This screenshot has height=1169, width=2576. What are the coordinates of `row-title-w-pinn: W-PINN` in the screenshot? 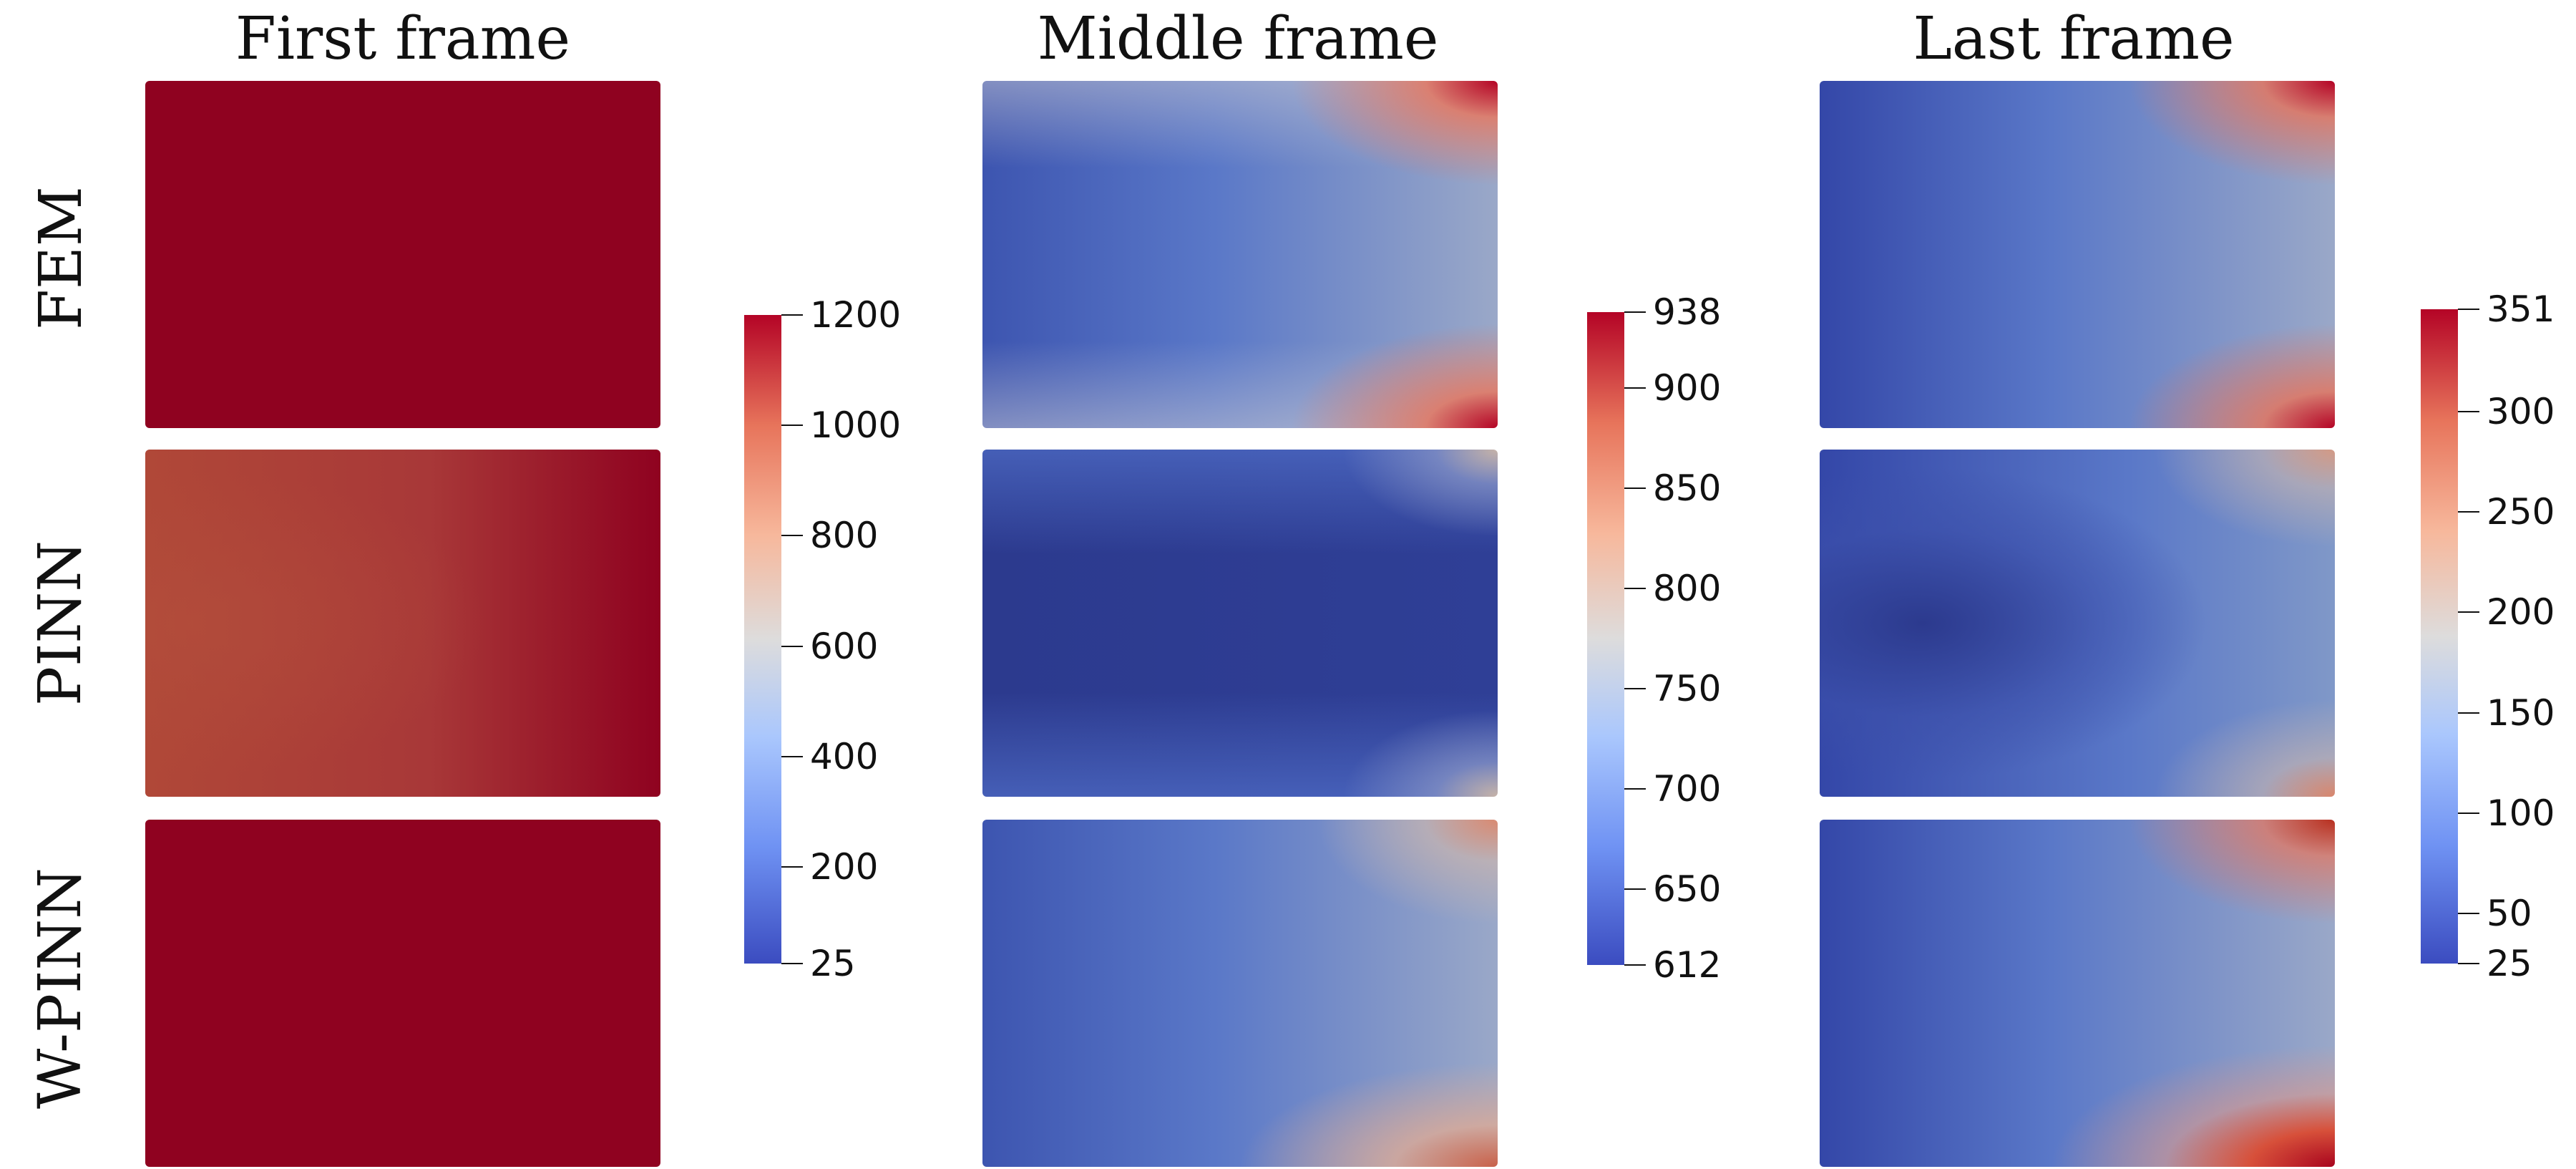 It's located at (60, 988).